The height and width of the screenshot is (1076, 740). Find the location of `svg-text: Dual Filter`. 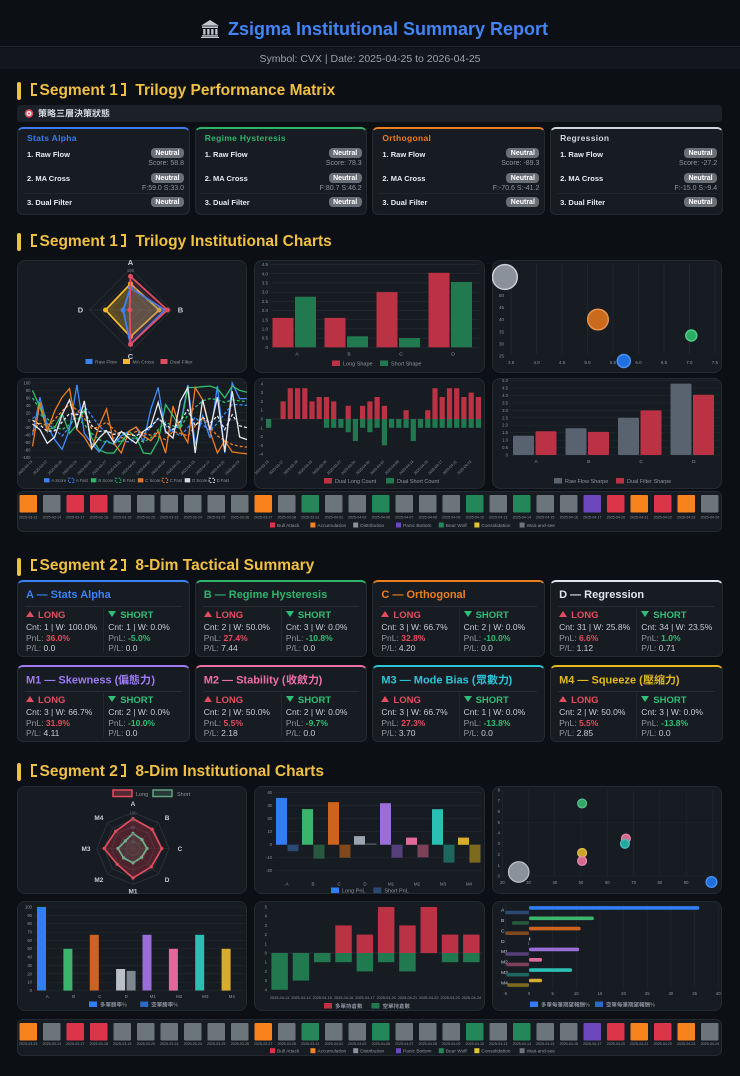

svg-text: Dual Filter is located at coordinates (181, 362).